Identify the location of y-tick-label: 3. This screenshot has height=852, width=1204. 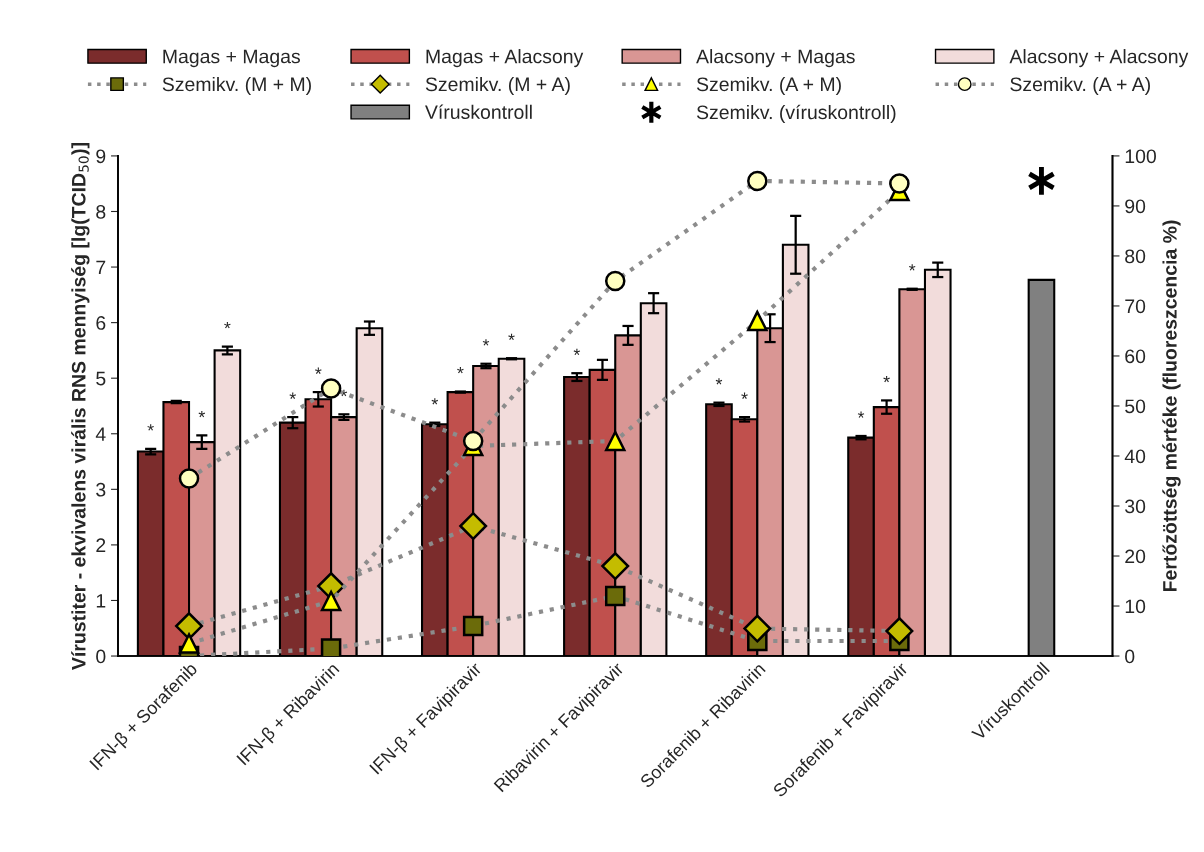
(101, 489).